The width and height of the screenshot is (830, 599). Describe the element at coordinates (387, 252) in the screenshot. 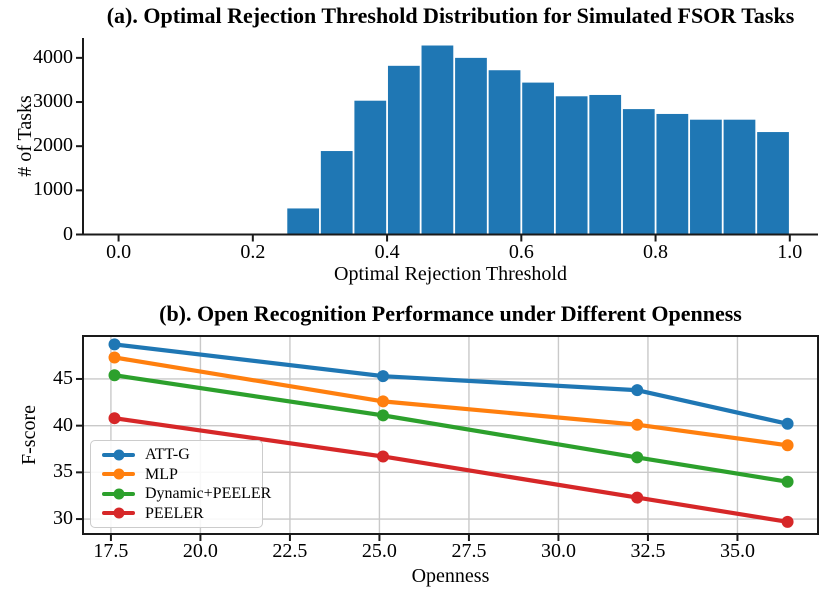

I see `chart-a-x-tick-label: 0.4` at that location.